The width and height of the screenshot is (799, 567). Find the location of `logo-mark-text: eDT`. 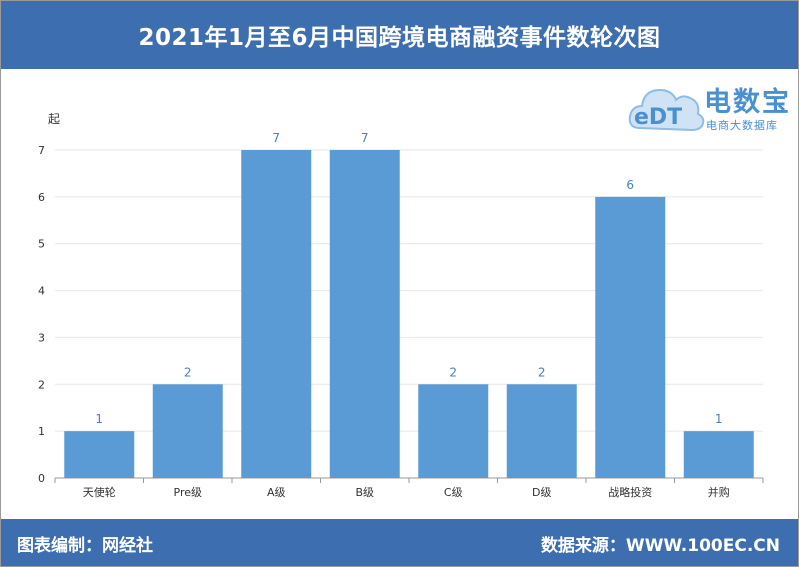

logo-mark-text: eDT is located at coordinates (658, 117).